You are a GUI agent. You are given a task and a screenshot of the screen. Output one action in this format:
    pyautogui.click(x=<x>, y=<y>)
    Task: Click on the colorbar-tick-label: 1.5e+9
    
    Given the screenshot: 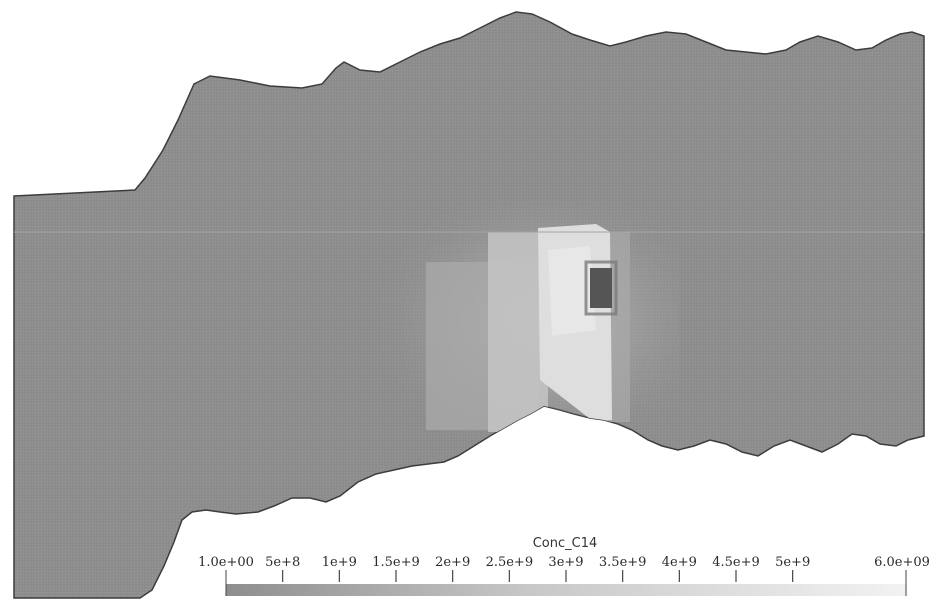 What is the action you would take?
    pyautogui.click(x=396, y=562)
    